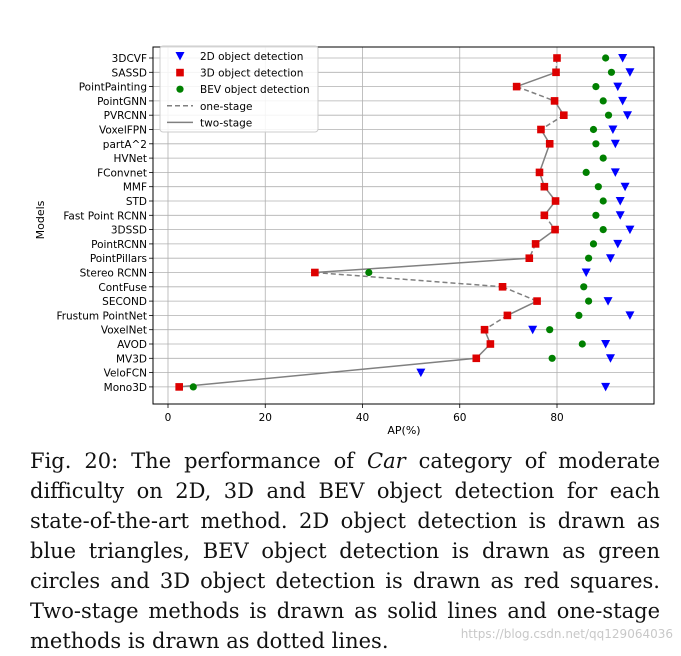 The width and height of the screenshot is (681, 656). Describe the element at coordinates (124, 331) in the screenshot. I see `y-tick-label: VoxelNet` at that location.